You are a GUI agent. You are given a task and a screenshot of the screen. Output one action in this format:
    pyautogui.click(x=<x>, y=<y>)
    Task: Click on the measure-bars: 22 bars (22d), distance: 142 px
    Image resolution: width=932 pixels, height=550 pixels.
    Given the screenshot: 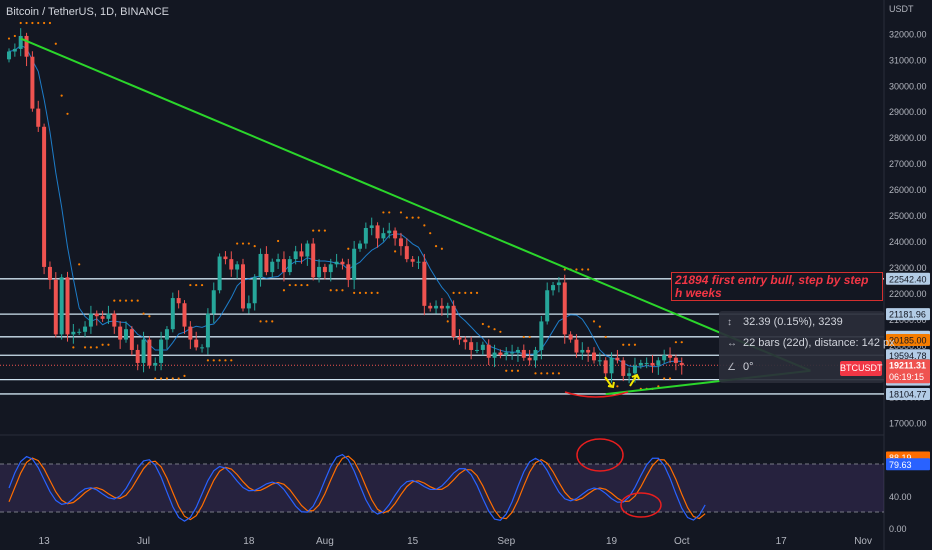 What is the action you would take?
    pyautogui.click(x=819, y=343)
    